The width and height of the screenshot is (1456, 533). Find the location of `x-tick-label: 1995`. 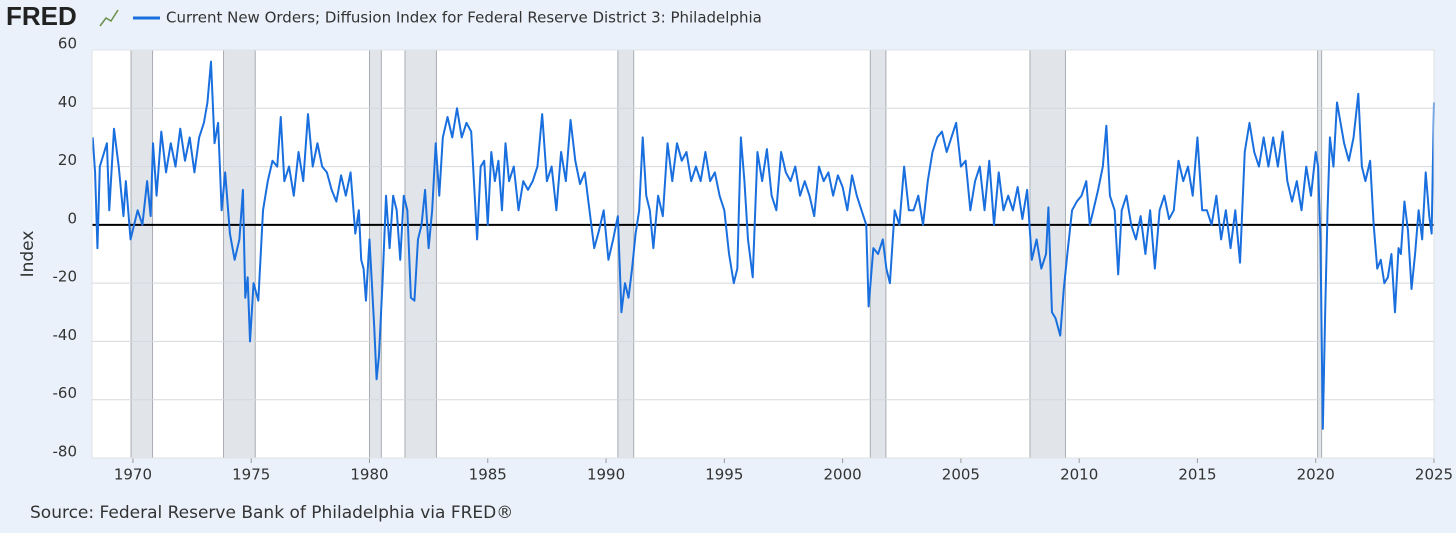

x-tick-label: 1995 is located at coordinates (724, 475).